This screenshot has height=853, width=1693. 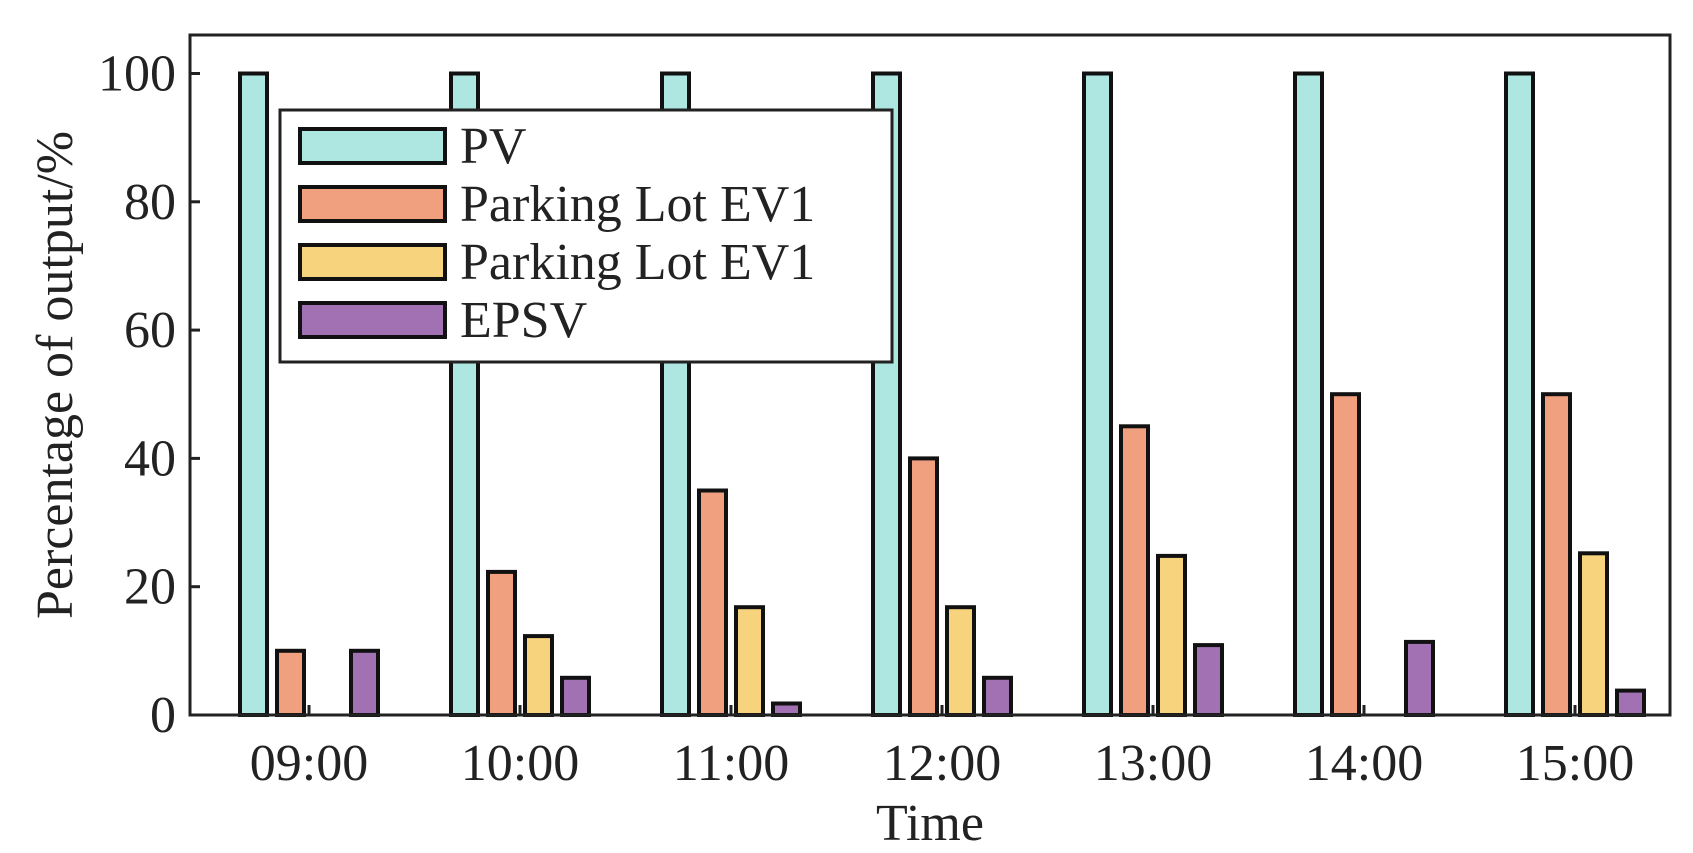 I want to click on y-tick-label: 0, so click(x=163, y=715).